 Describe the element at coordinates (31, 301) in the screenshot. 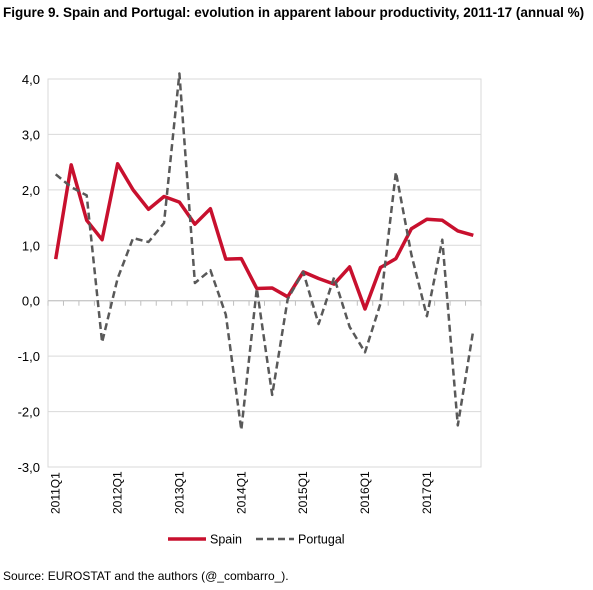

I see `y-tick-label: 0,0` at that location.